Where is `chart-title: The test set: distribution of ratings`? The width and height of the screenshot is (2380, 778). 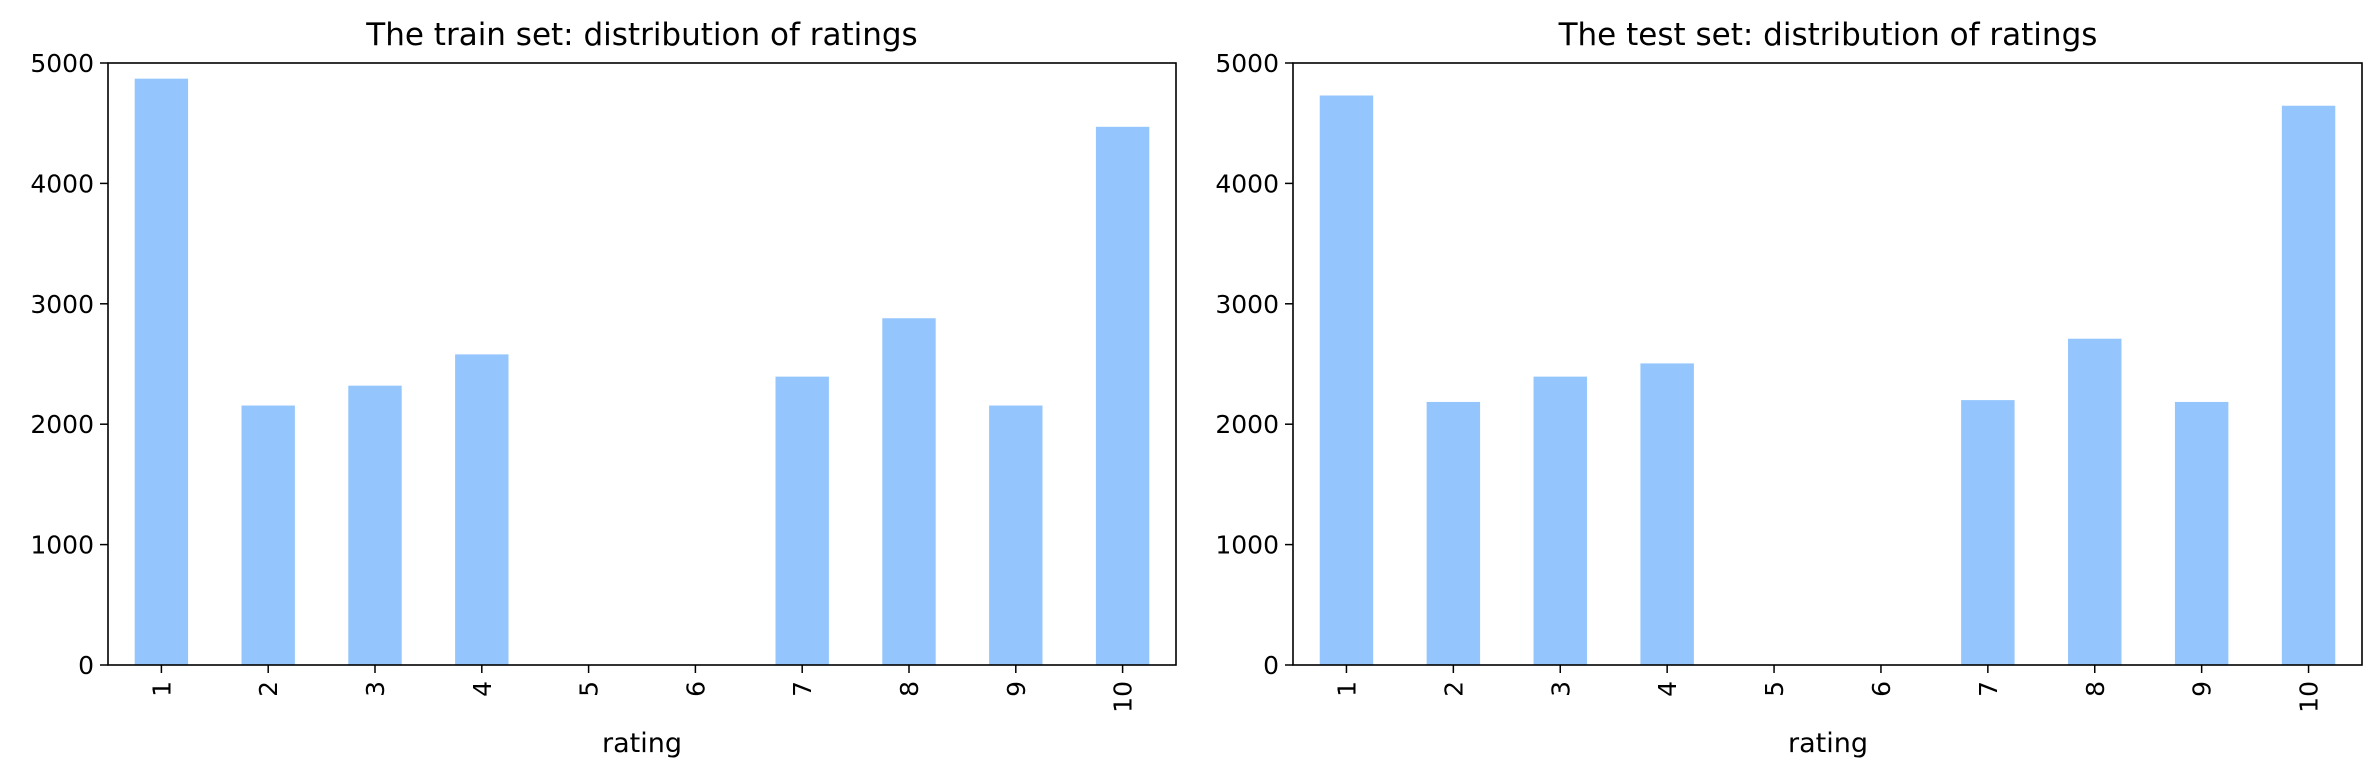
chart-title: The test set: distribution of ratings is located at coordinates (1828, 35).